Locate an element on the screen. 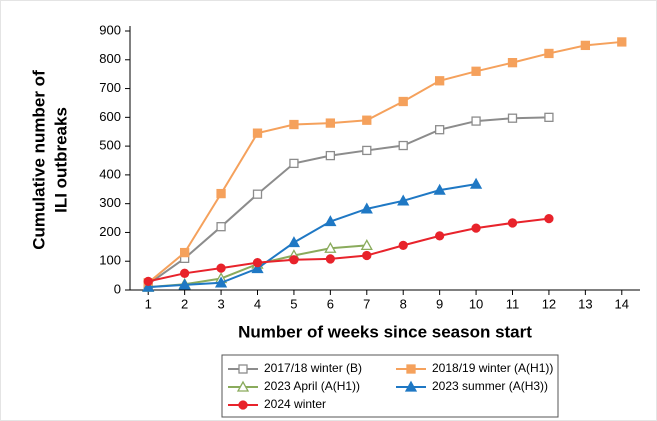  legend-label: 2018/19 winter (A(H1)) is located at coordinates (492, 368).